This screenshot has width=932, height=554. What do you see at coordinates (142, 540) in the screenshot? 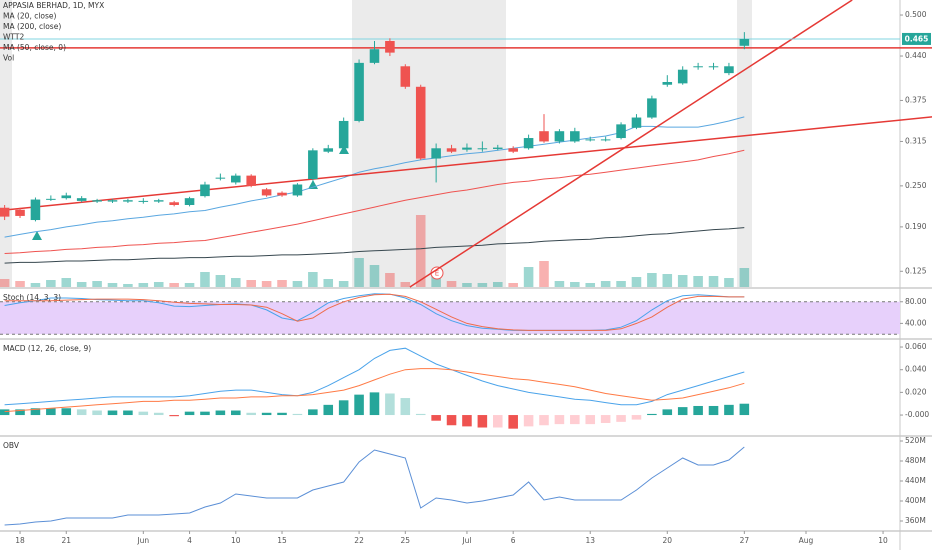
I see `x-tick-label: Jun` at bounding box center [142, 540].